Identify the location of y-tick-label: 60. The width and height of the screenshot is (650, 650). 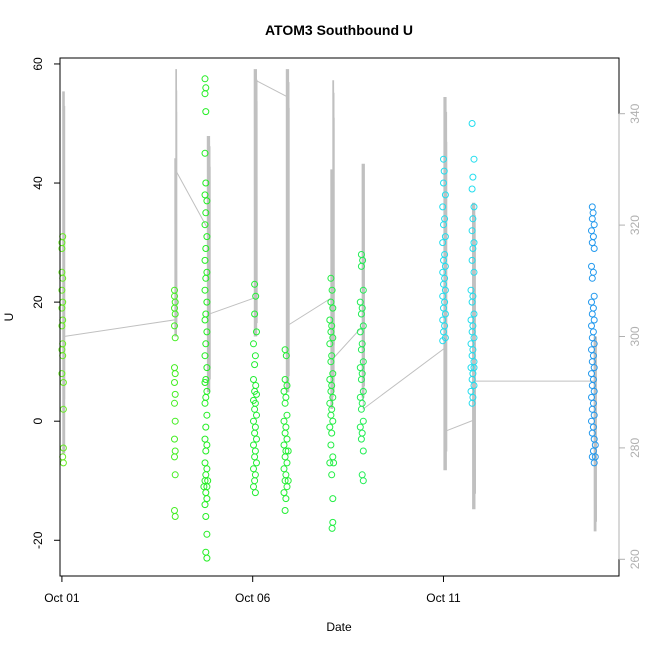
(38, 64).